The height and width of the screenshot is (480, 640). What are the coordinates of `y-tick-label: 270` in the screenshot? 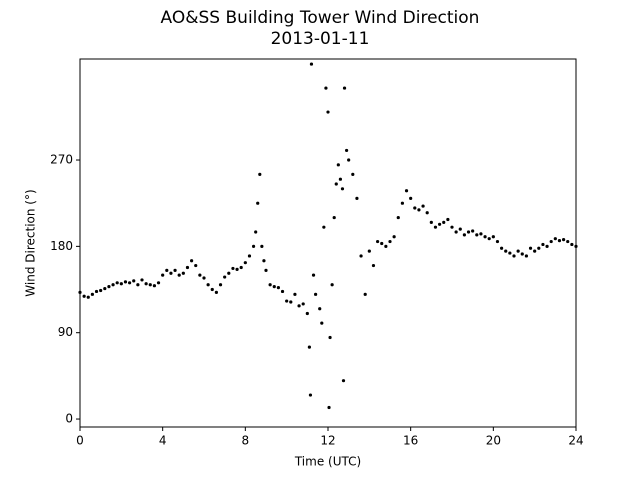 It's located at (61, 160).